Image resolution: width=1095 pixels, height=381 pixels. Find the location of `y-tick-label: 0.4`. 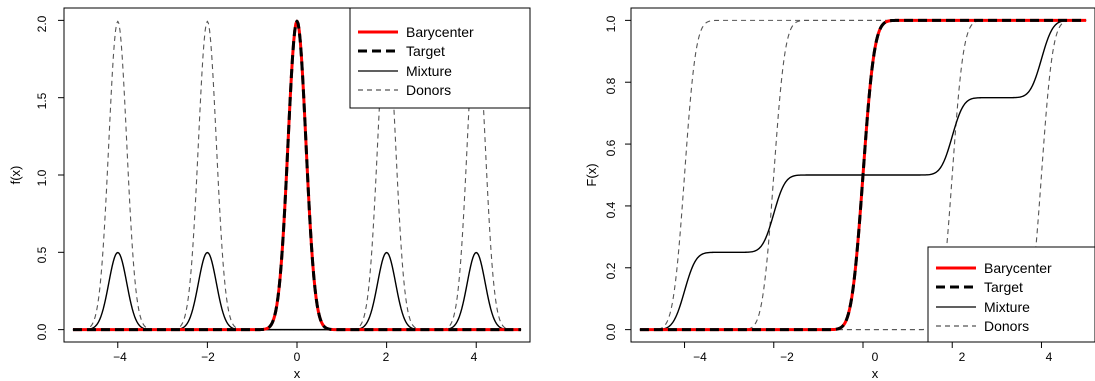

y-tick-label: 0.4 is located at coordinates (611, 209).